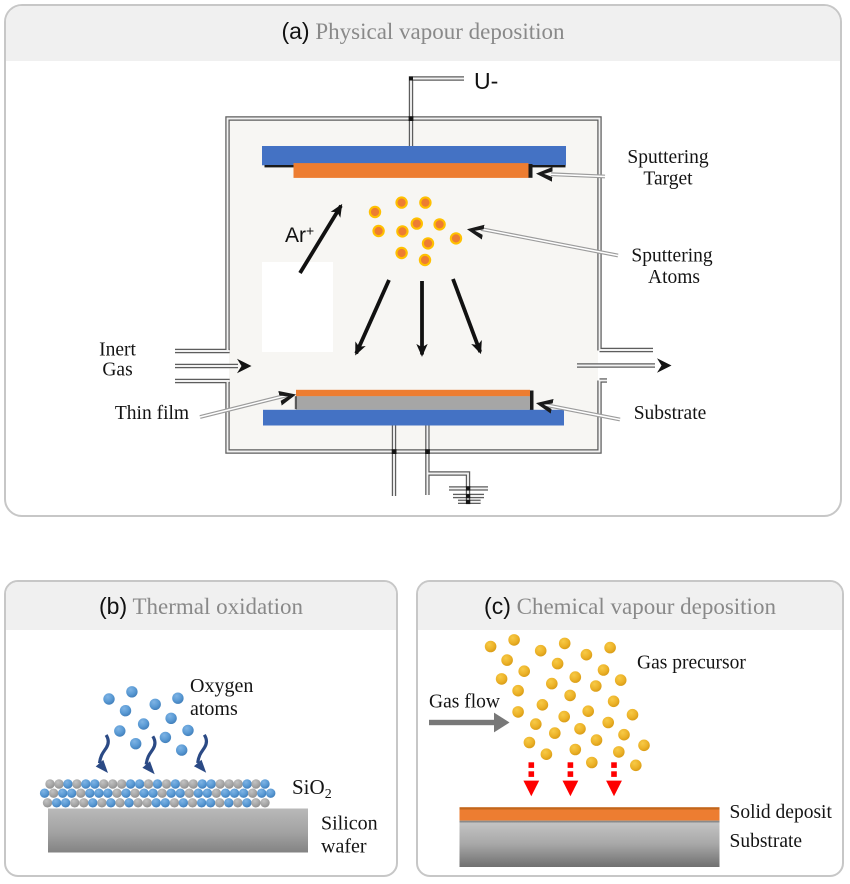  Describe the element at coordinates (691, 663) in the screenshot. I see `svg-text: Gas precursor` at that location.